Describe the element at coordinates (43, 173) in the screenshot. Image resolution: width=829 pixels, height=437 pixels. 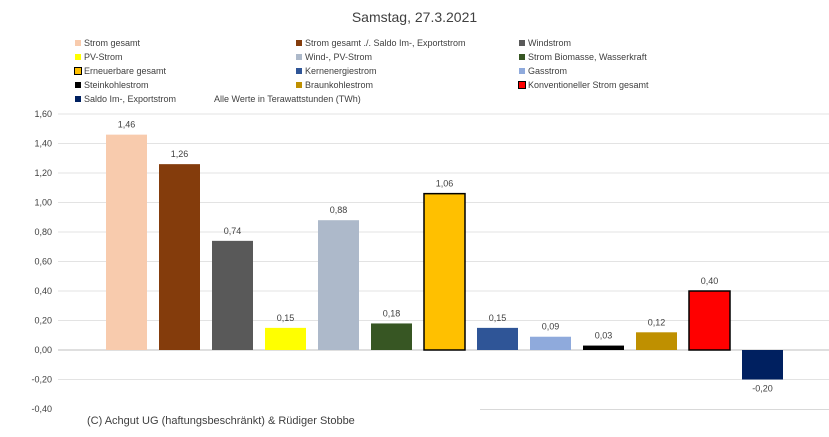
I see `y-tick-label: 1,20` at that location.